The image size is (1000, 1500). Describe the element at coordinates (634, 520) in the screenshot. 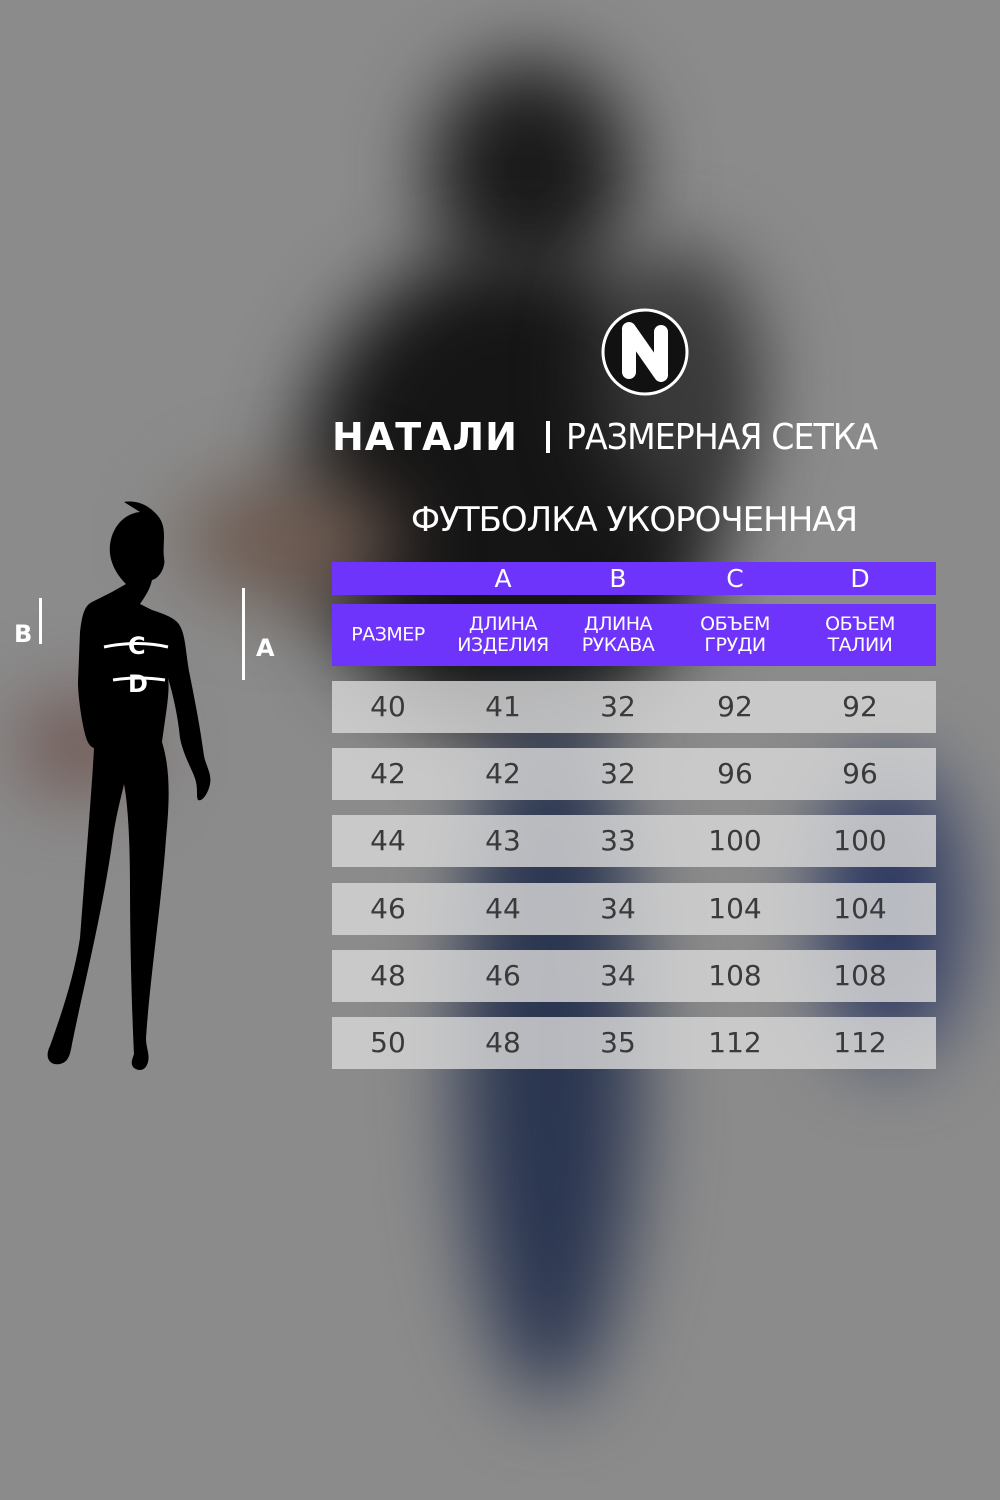

I see `product-name: ФУТБОЛКА УКОРОЧЕННАЯ` at that location.